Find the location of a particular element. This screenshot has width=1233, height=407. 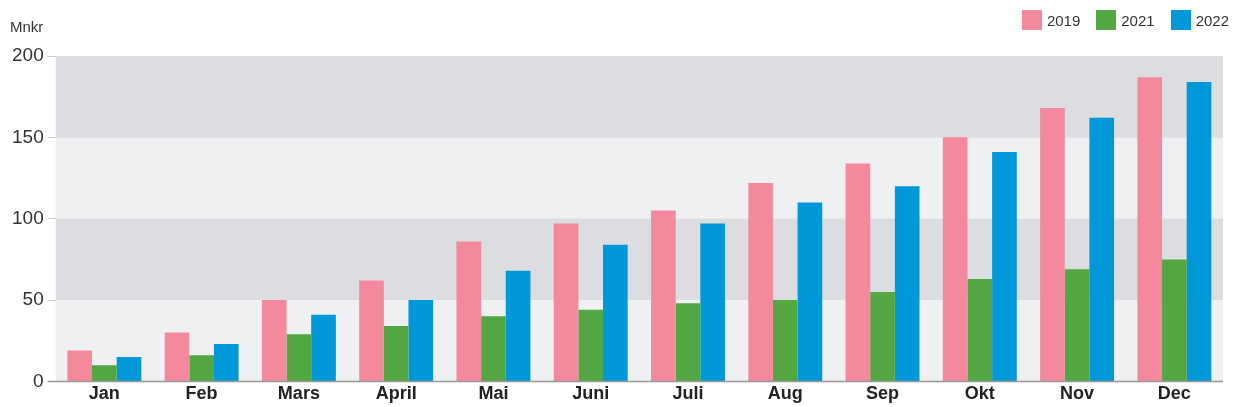

legend-label: 2022 is located at coordinates (1212, 20).